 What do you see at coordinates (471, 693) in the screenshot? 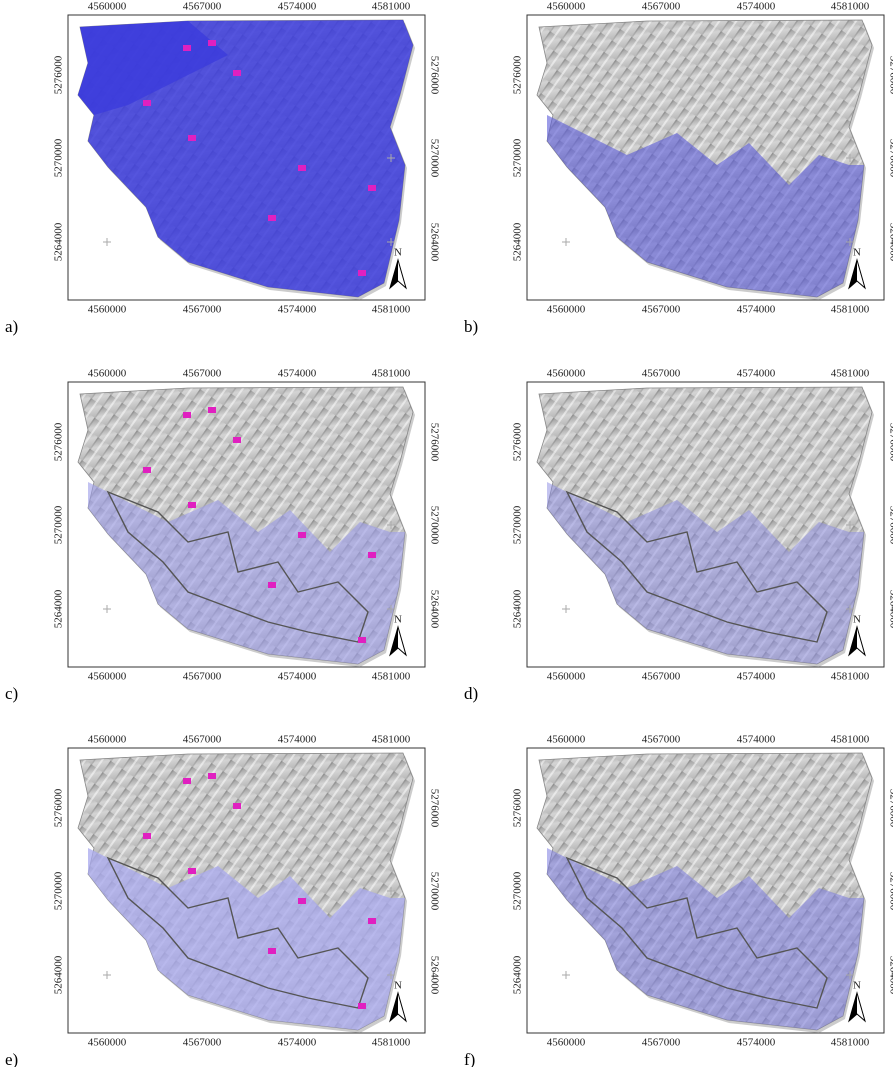
I see `panel-label: d)` at bounding box center [471, 693].